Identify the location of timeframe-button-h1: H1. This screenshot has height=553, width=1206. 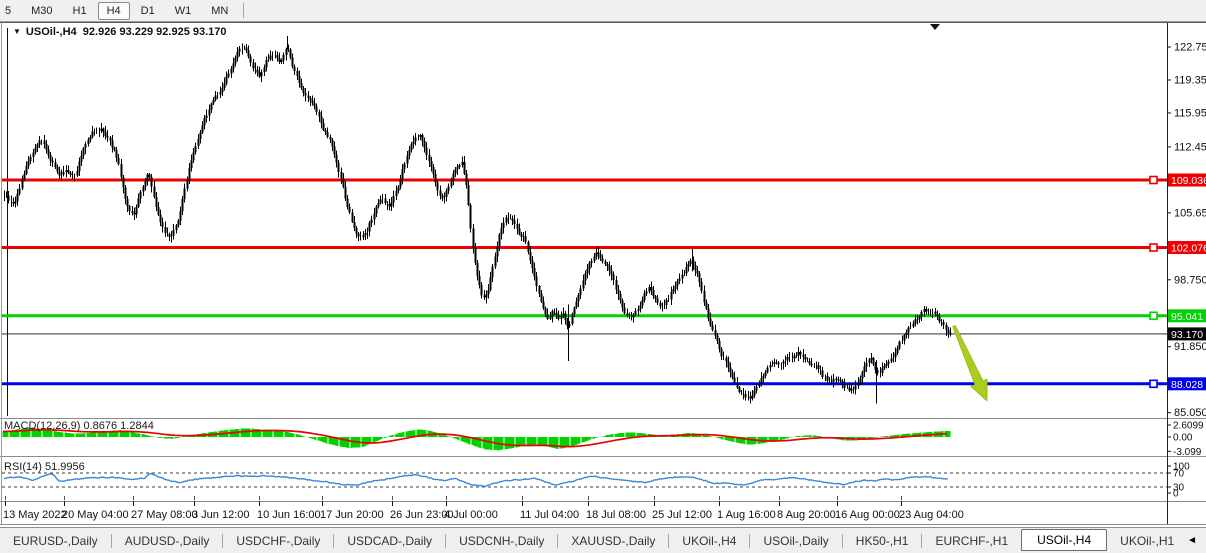
(79, 10).